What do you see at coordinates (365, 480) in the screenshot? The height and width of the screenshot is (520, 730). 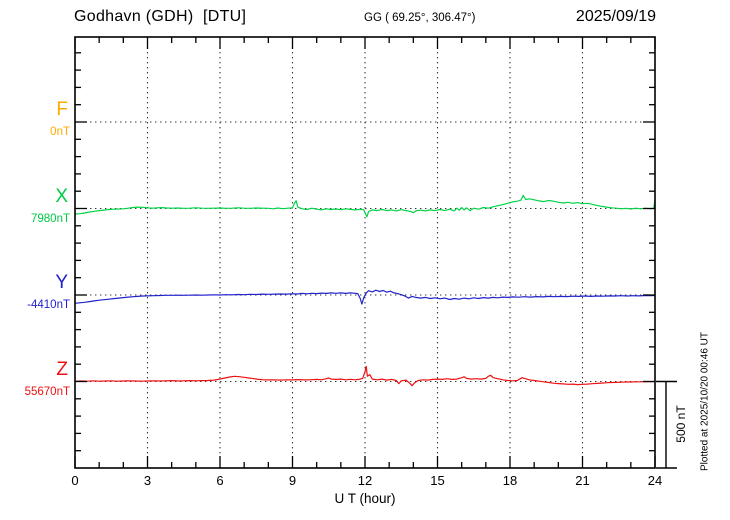 I see `x-tick-label: 12` at bounding box center [365, 480].